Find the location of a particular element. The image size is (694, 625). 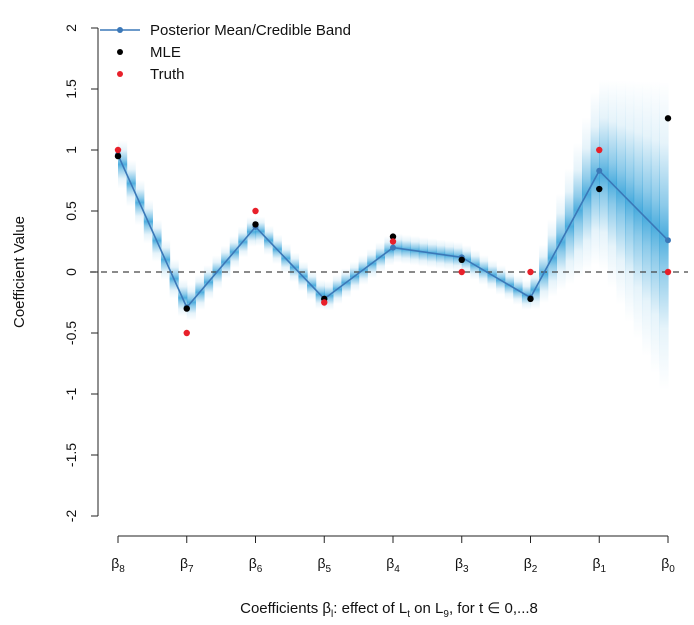

x-axis-title-sub-t: t is located at coordinates (408, 614).